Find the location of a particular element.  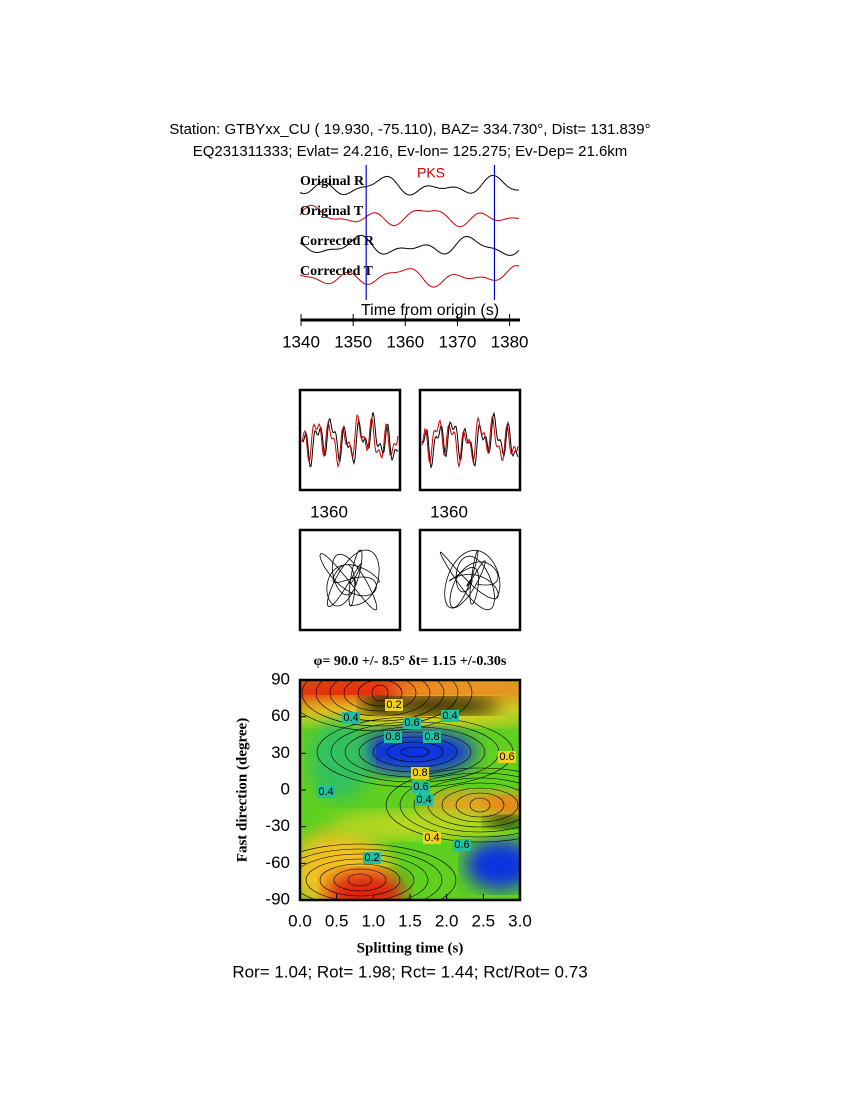

x-tick-label: 1.5 is located at coordinates (410, 920).